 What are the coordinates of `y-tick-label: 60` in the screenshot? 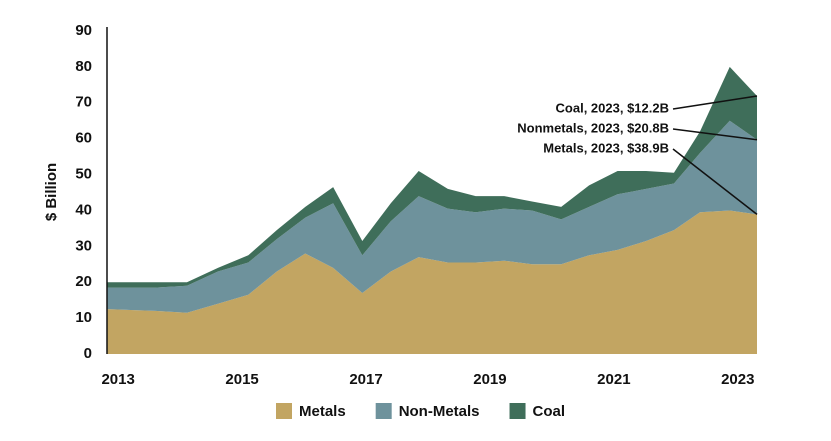 It's located at (83, 138).